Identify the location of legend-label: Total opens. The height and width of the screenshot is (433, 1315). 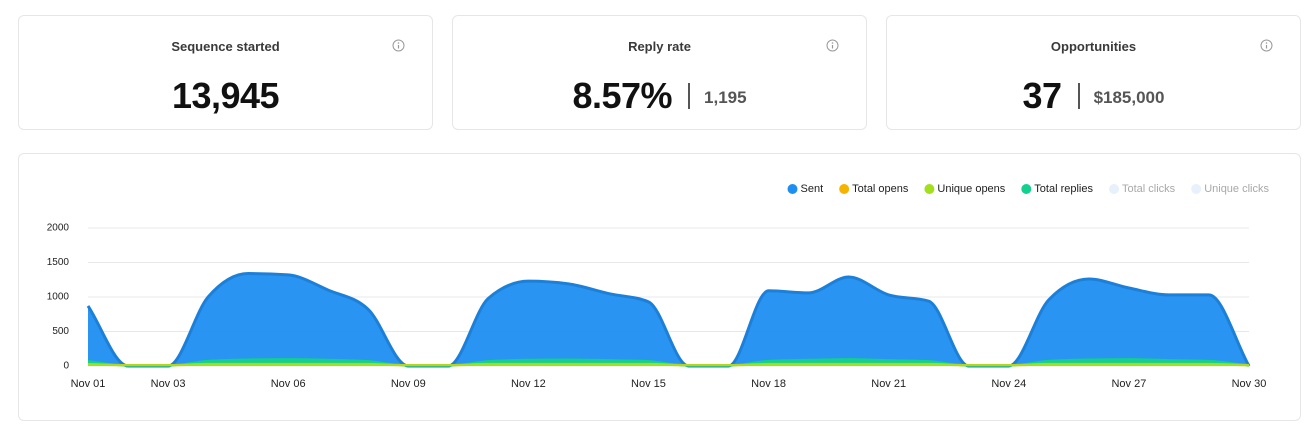
(880, 189).